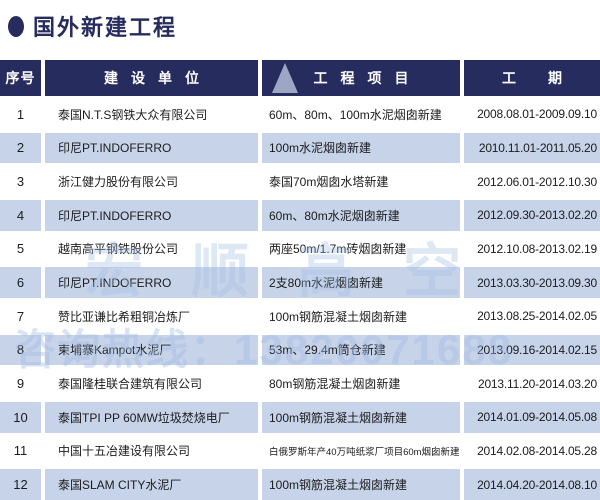 Image resolution: width=600 pixels, height=500 pixels. What do you see at coordinates (532, 114) in the screenshot?
I see `cell-period: 2008.08.01-2009.09.10` at bounding box center [532, 114].